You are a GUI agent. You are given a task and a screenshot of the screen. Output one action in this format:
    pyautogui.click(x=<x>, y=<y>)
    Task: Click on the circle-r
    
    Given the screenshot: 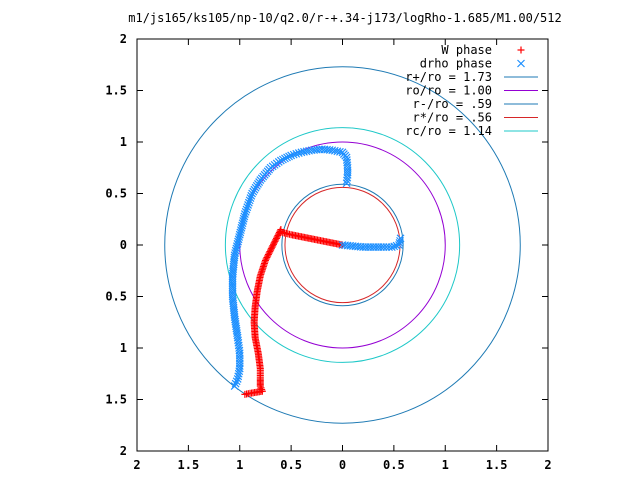 What is the action you would take?
    pyautogui.click(x=342, y=245)
    